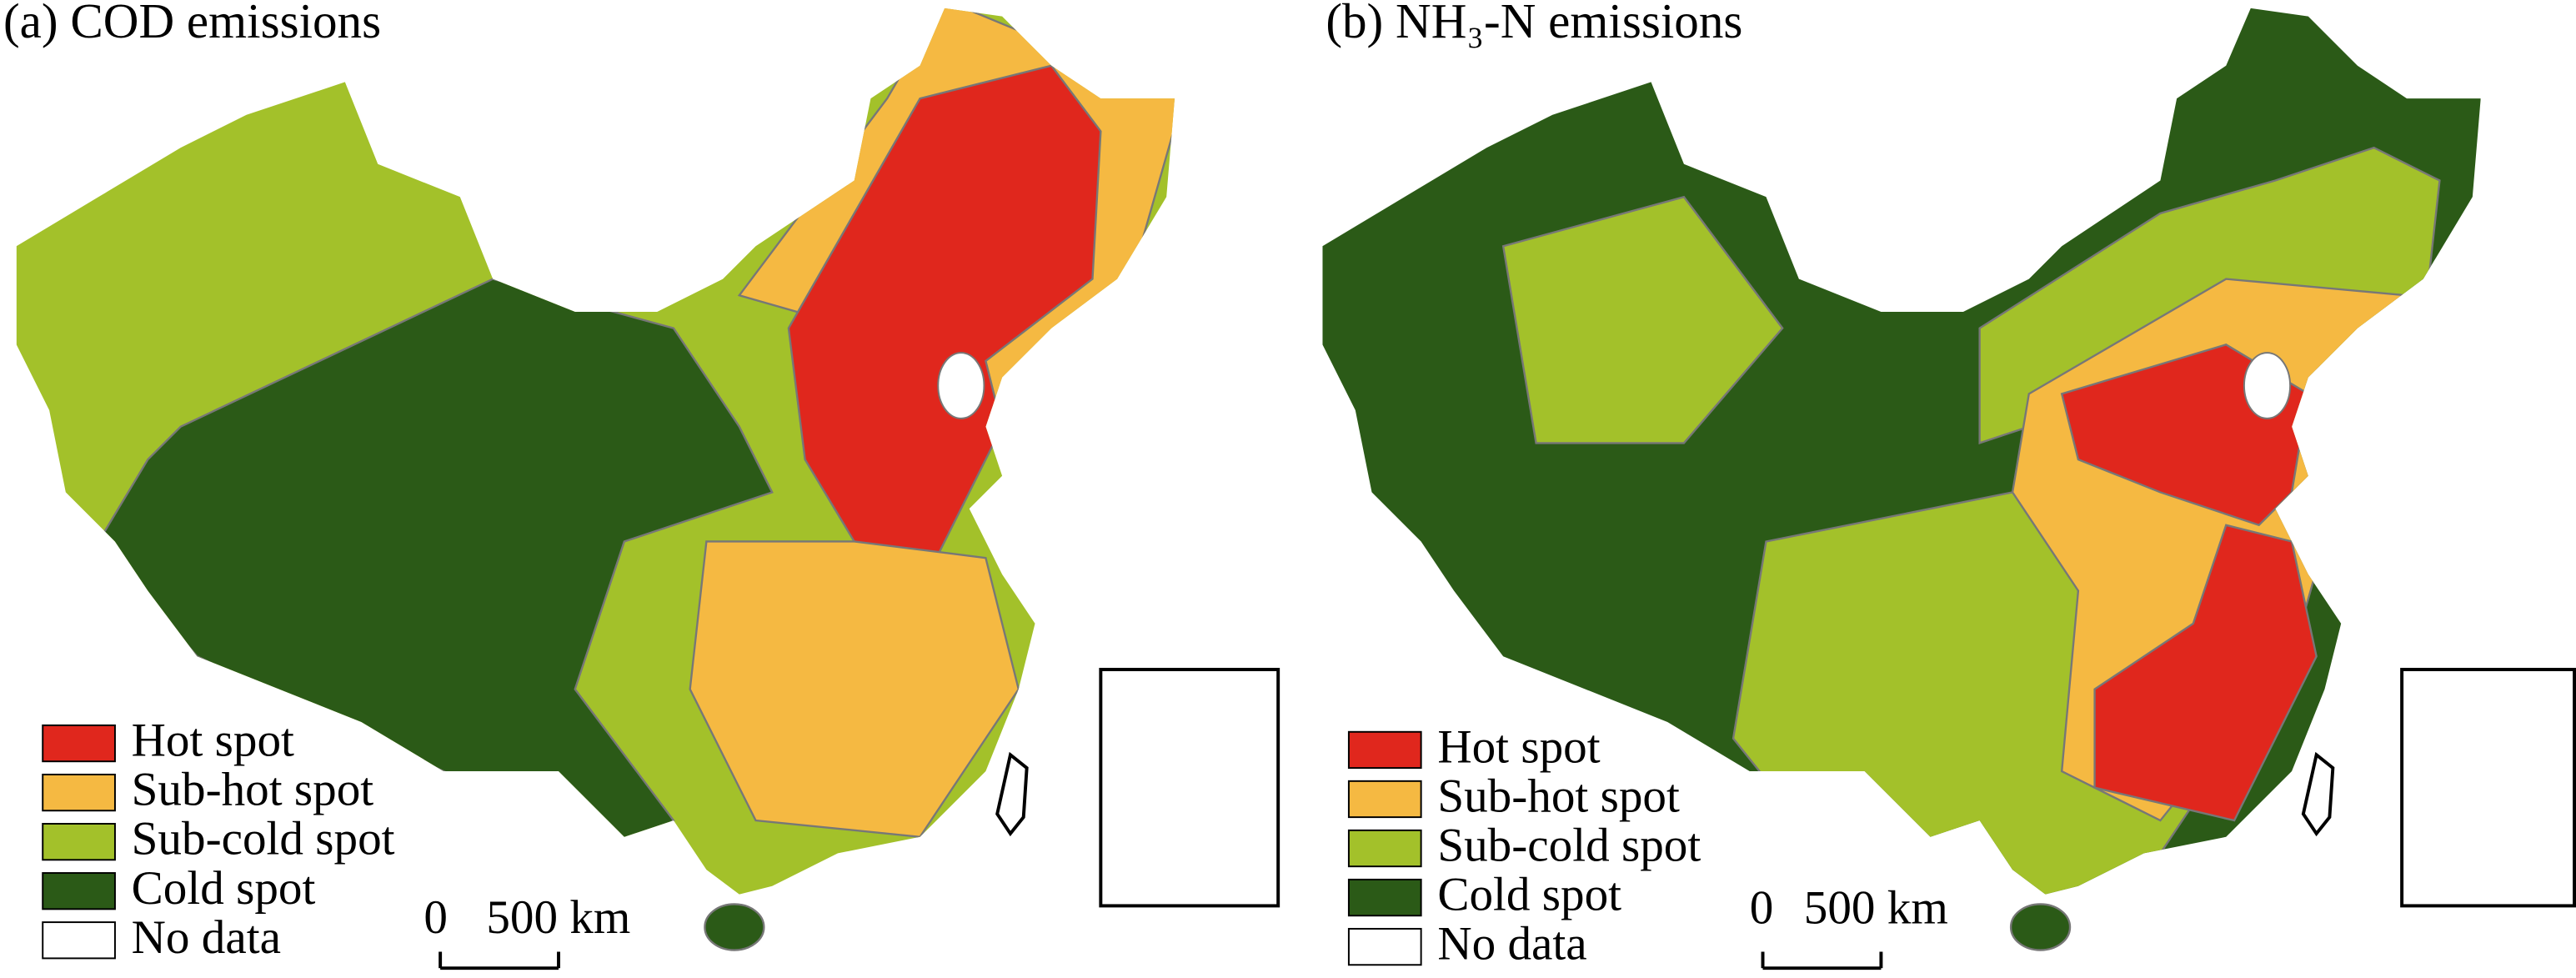  I want to click on panel-title: (a) COD emissions, so click(192, 24).